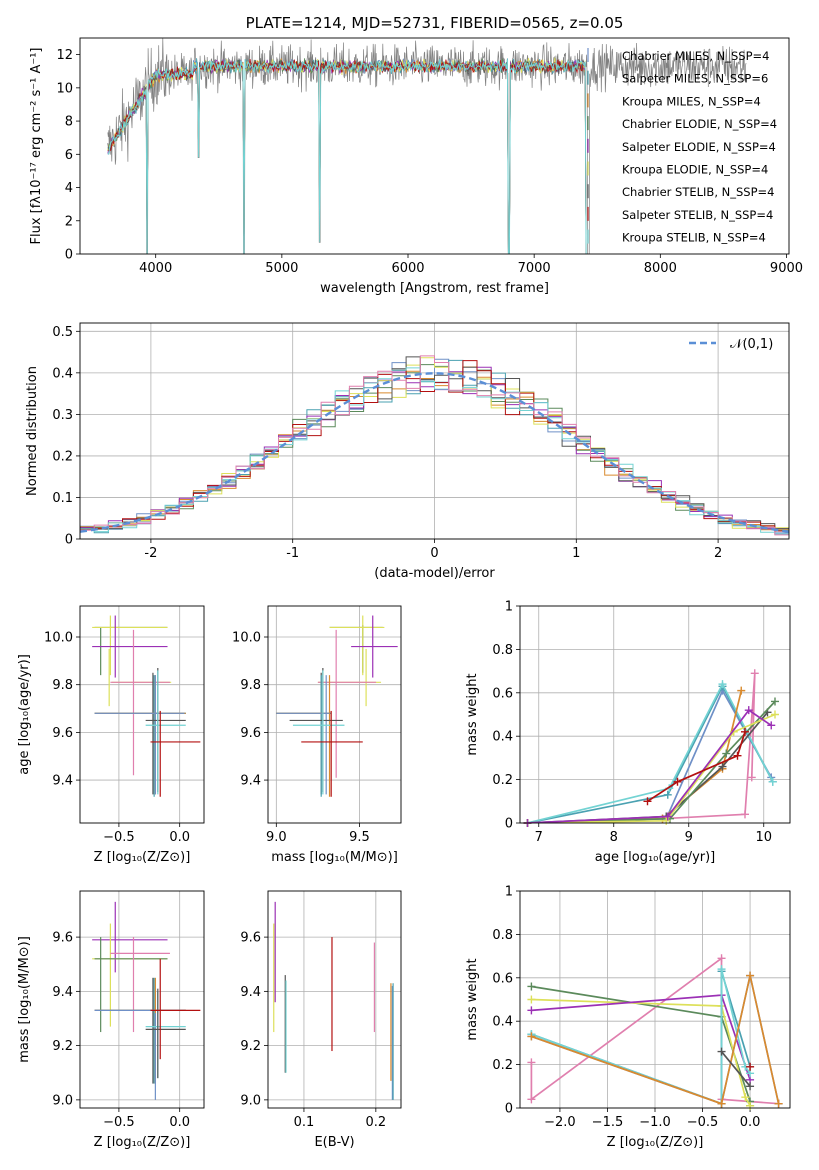  I want to click on y-tick-label: 4, so click(69, 188).